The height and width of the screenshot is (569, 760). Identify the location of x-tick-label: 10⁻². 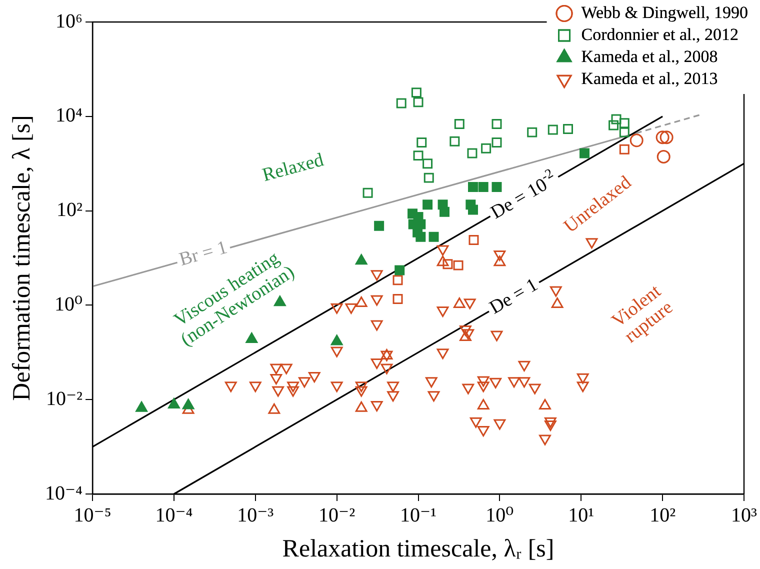
(337, 515).